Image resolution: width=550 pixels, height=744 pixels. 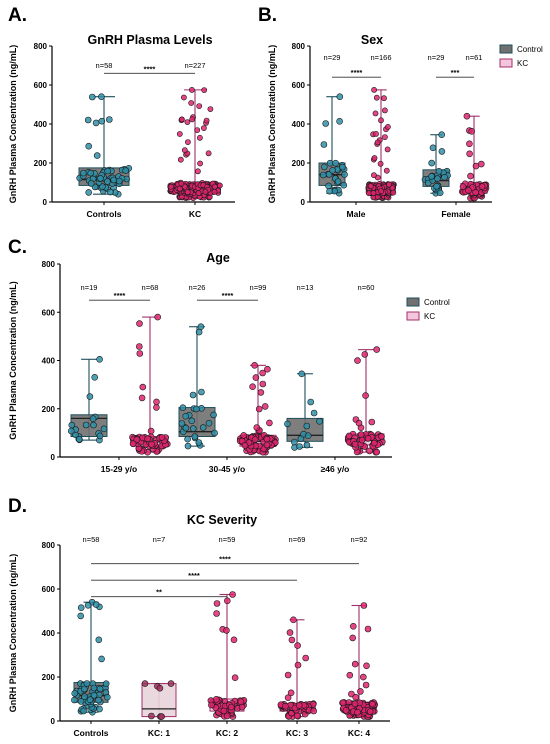 I want to click on y-tick-label: 200, so click(x=41, y=163).